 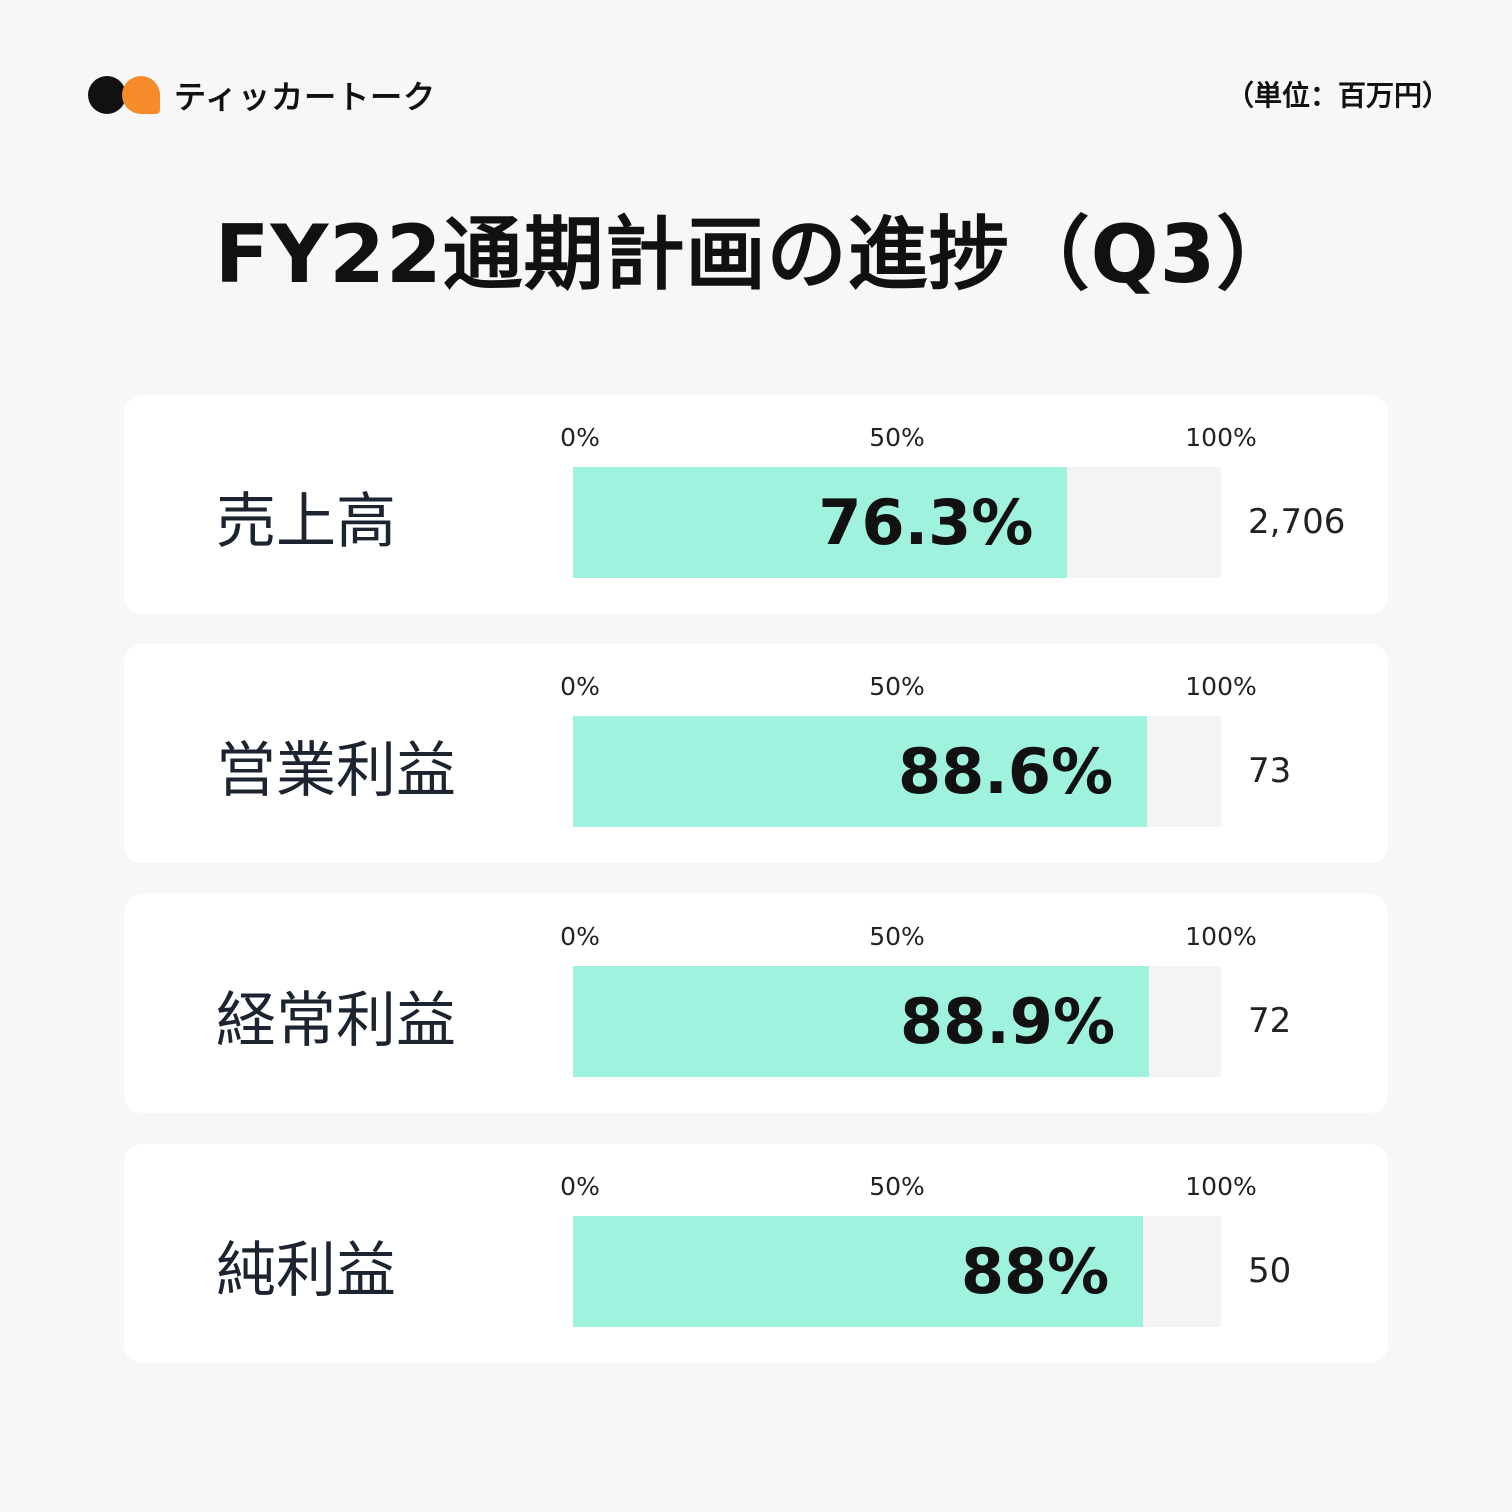 What do you see at coordinates (1270, 771) in the screenshot?
I see `amount-label: 73` at bounding box center [1270, 771].